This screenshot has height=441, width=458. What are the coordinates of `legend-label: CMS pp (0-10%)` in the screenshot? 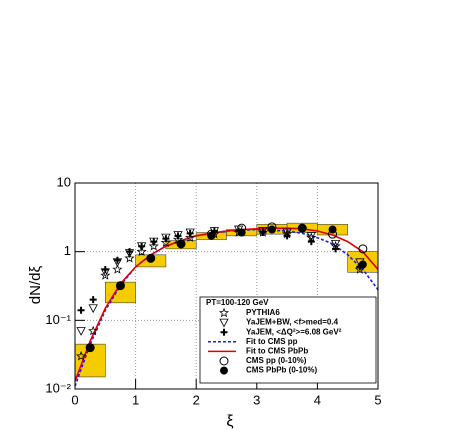 It's located at (276, 360).